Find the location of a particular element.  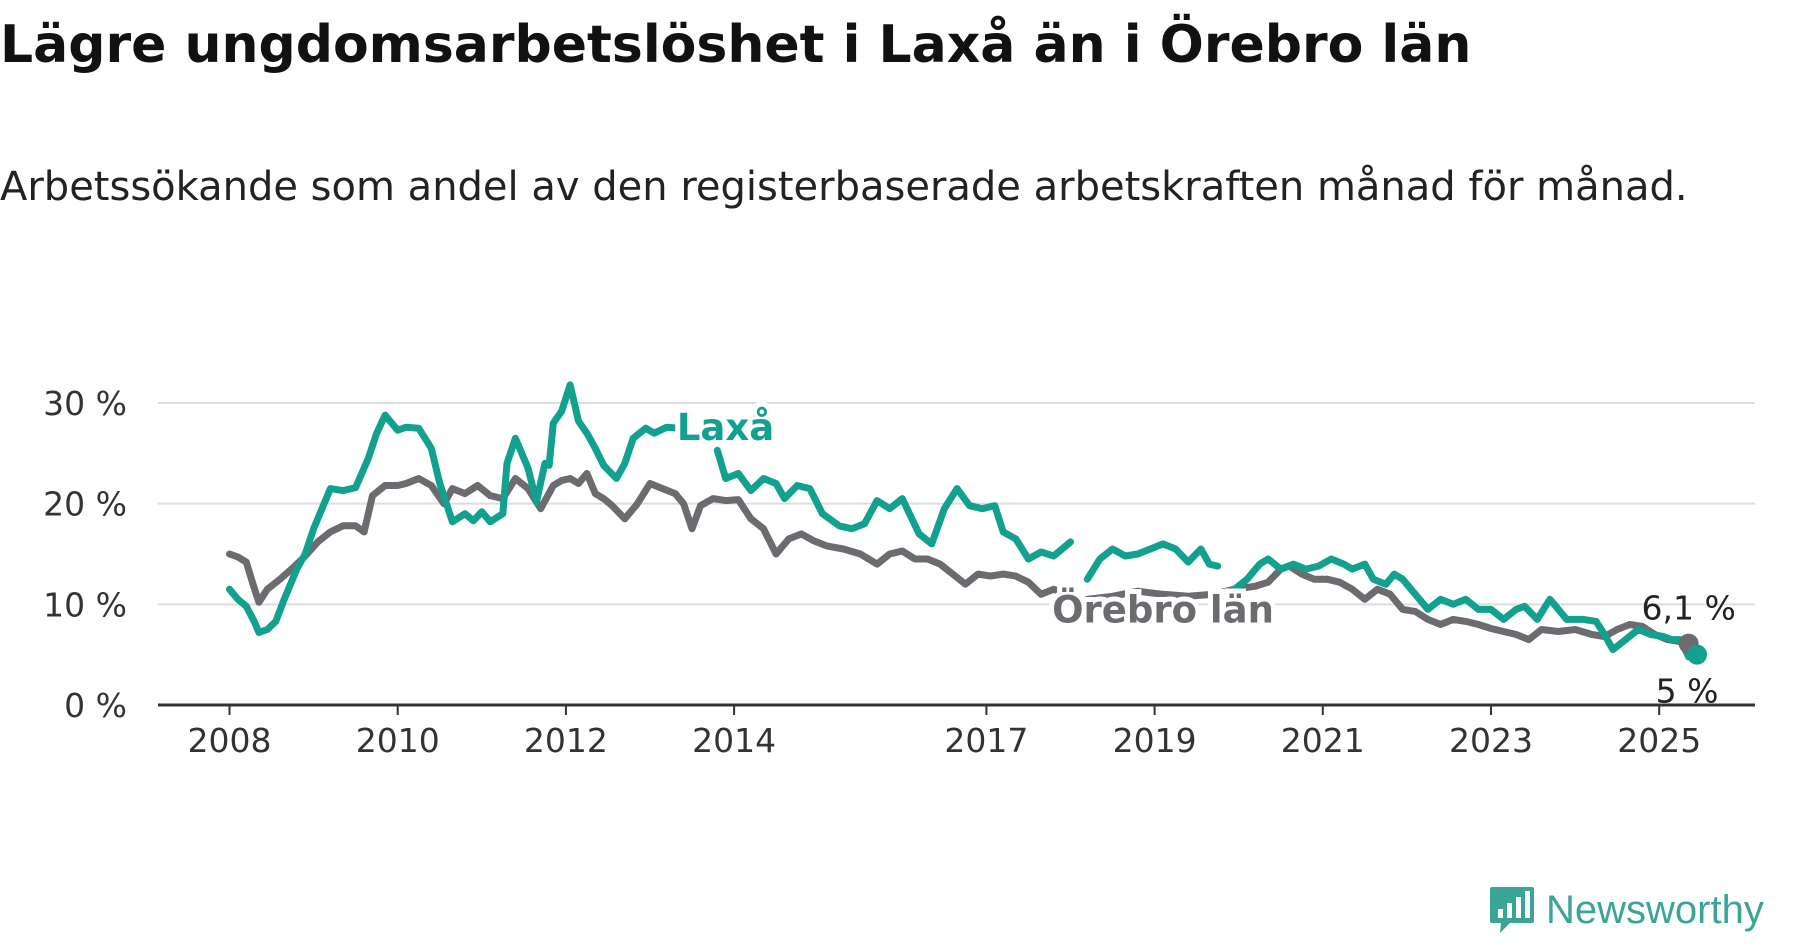

x-tick-label: 2014 is located at coordinates (734, 740).